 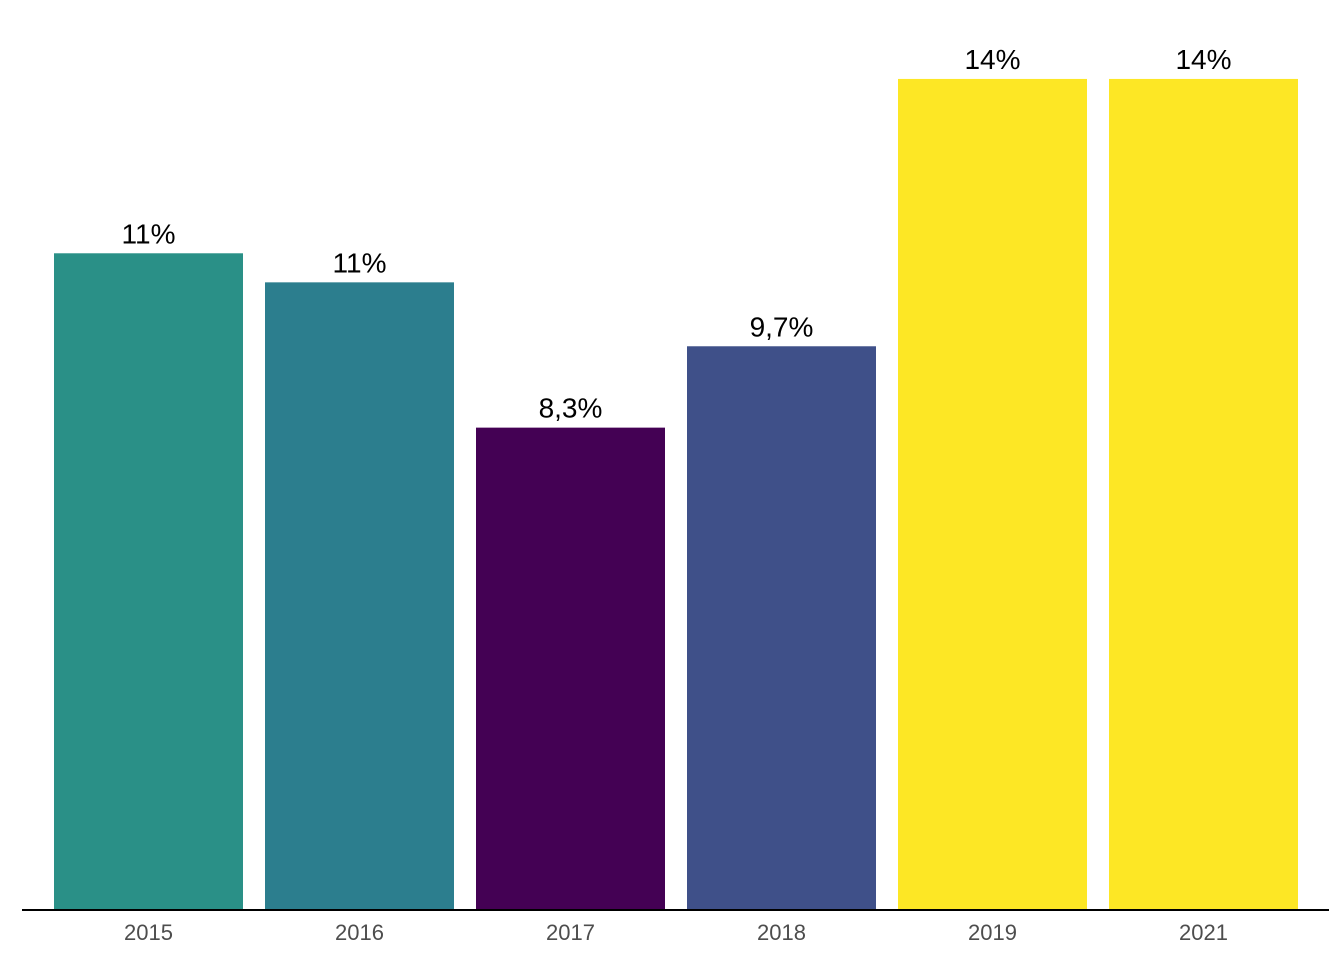 I want to click on x-tick-label-2021: 2021, so click(x=1203, y=932).